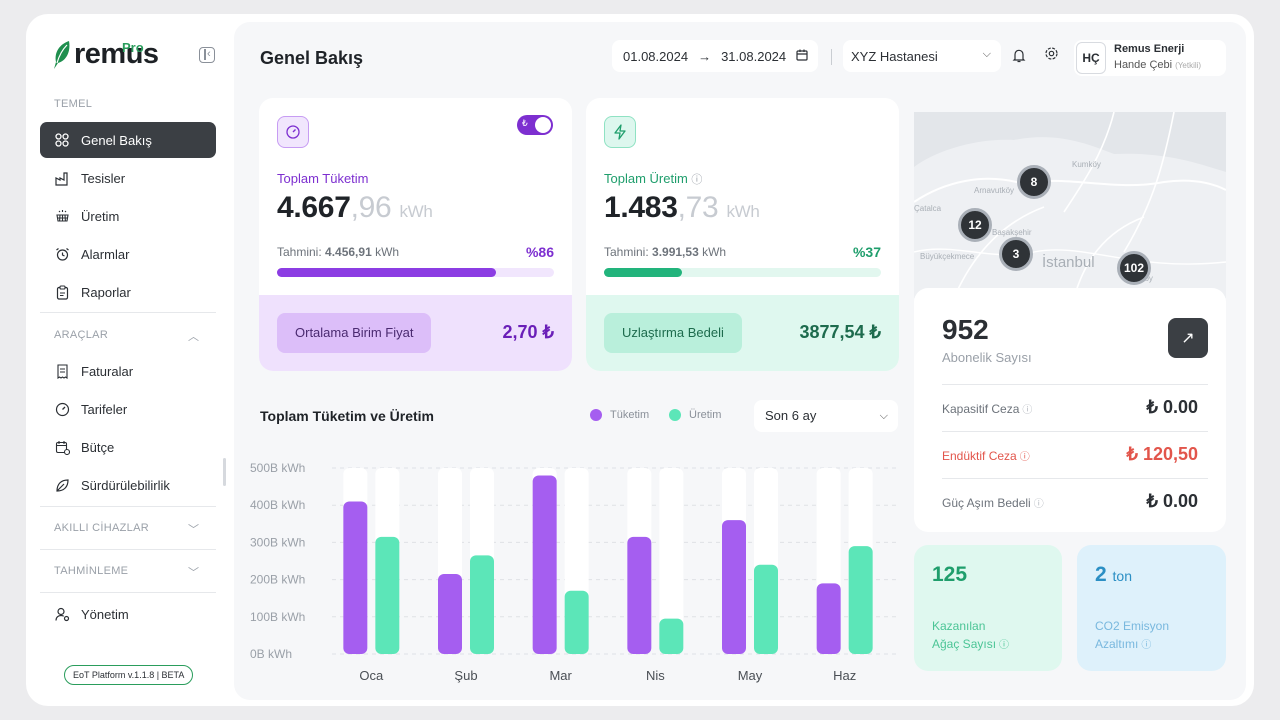 The height and width of the screenshot is (720, 1280). I want to click on hospital-select: XYZ Hastanesi ⌵, so click(922, 56).